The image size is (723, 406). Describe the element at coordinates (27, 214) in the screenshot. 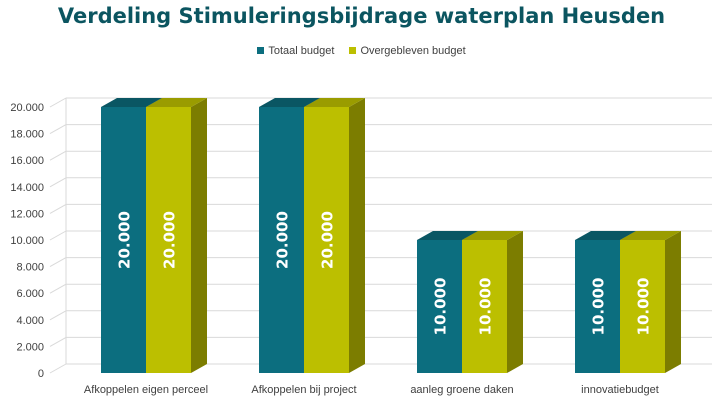

I see `y-tick-label: 12.000` at that location.